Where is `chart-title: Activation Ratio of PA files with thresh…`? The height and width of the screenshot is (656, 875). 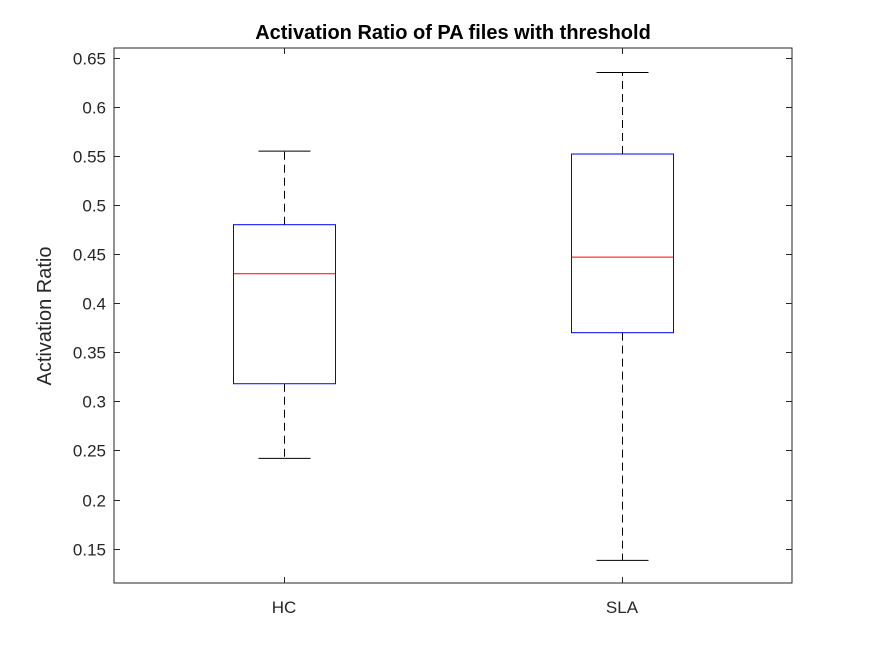
chart-title: Activation Ratio of PA files with thresh… is located at coordinates (453, 33).